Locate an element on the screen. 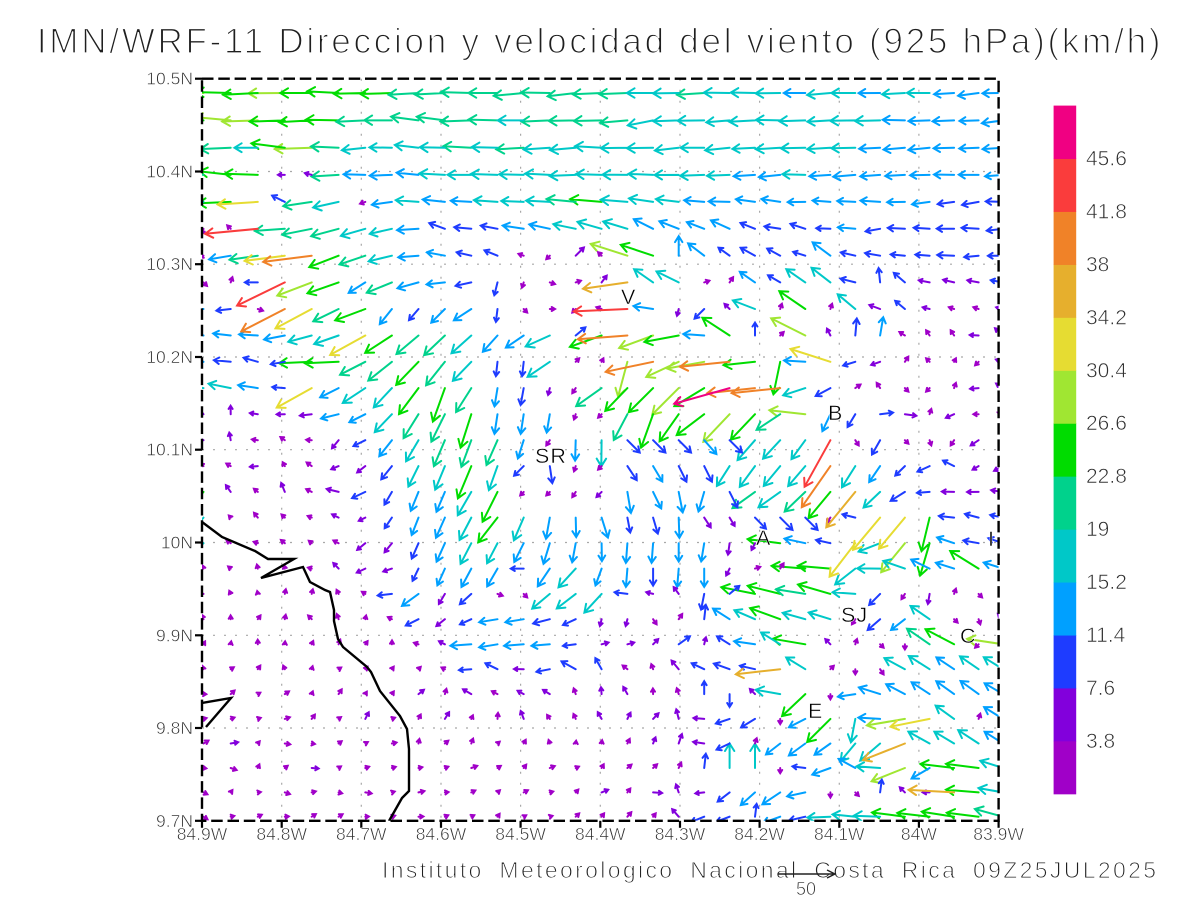 This screenshot has width=1200, height=900. svg-text: B is located at coordinates (835, 413).